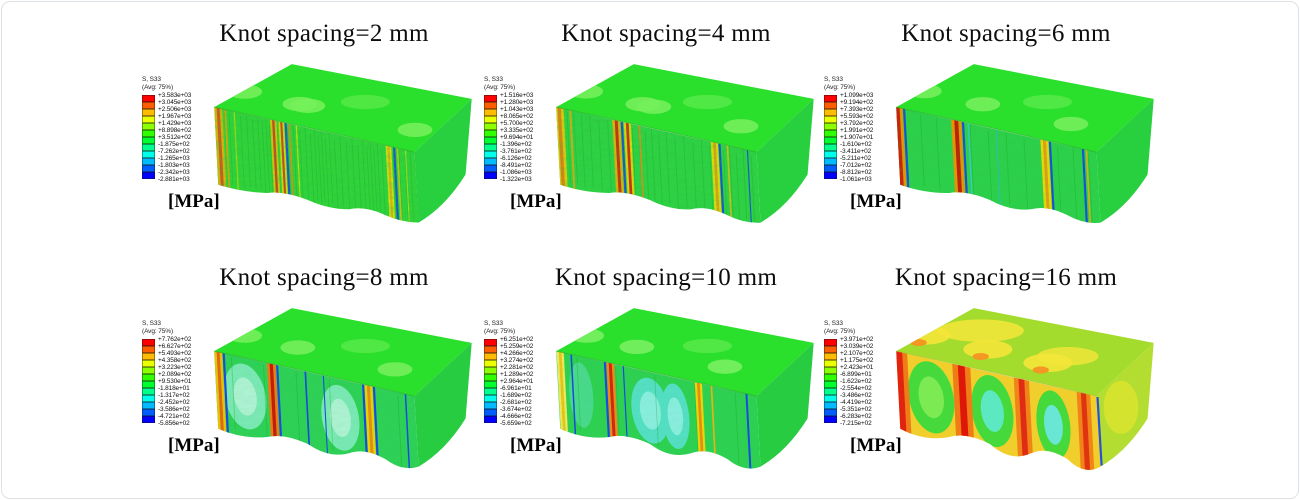  What do you see at coordinates (517, 381) in the screenshot?
I see `legend-tick: +2.964e+01` at bounding box center [517, 381].